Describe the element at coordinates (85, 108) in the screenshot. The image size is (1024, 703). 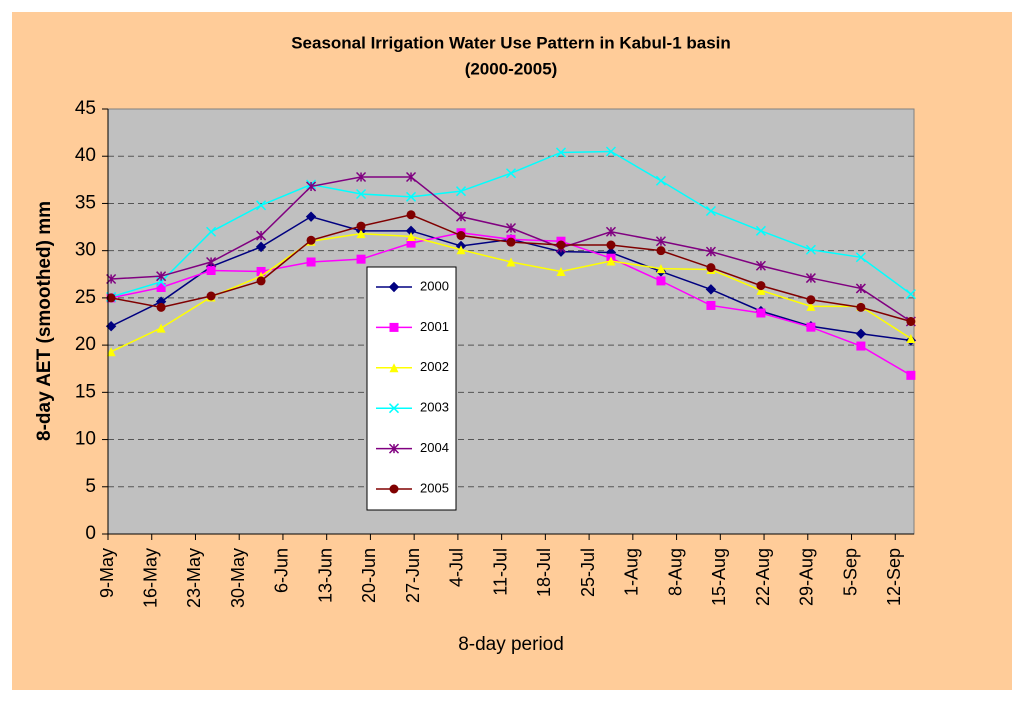
I see `y-tick-label: 45` at that location.